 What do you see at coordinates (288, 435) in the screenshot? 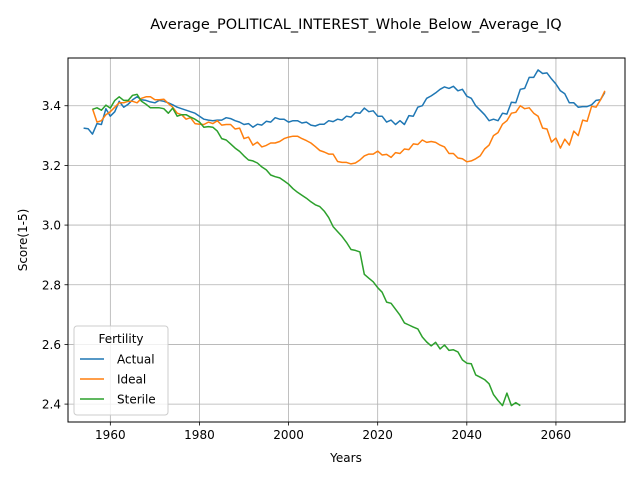
I see `x-tick-label: 2000` at bounding box center [288, 435].